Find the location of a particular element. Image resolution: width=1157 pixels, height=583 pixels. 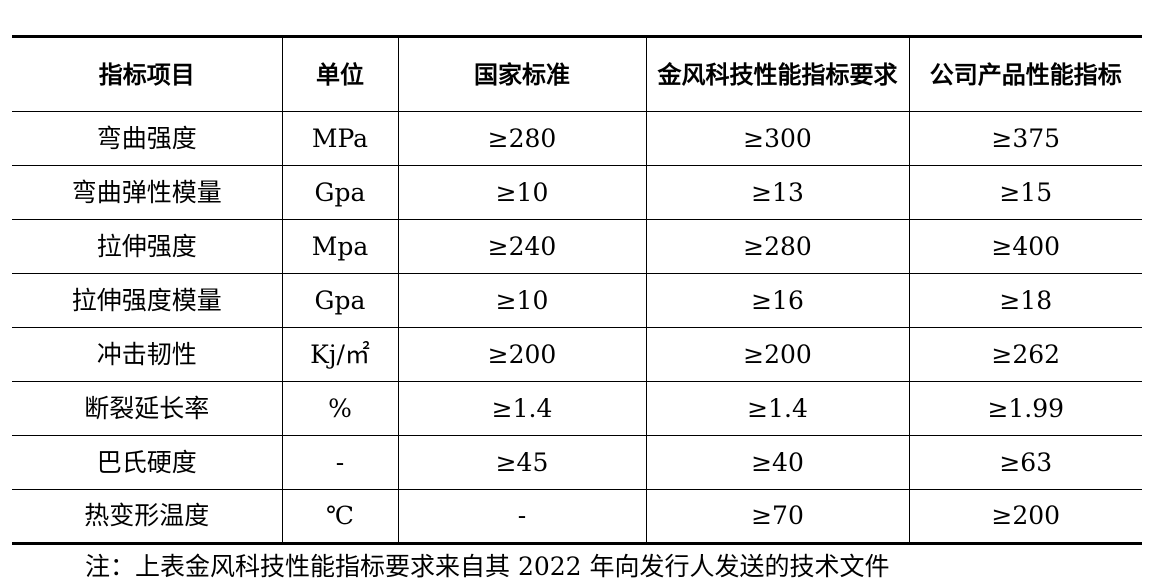

cell-national-standard: ≥45 is located at coordinates (522, 462).